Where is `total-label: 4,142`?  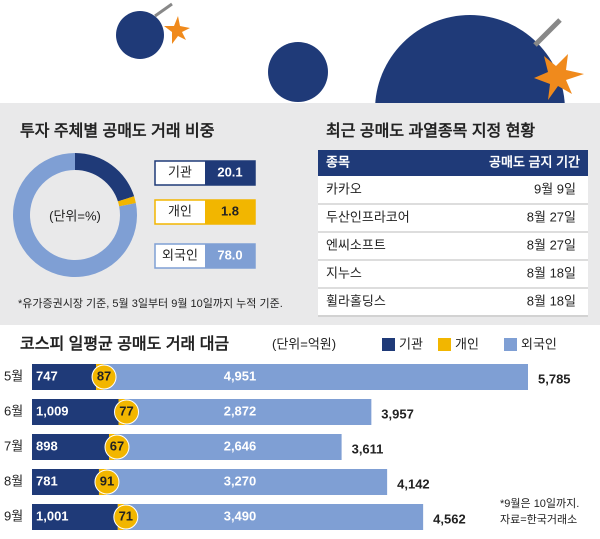 total-label: 4,142 is located at coordinates (413, 483).